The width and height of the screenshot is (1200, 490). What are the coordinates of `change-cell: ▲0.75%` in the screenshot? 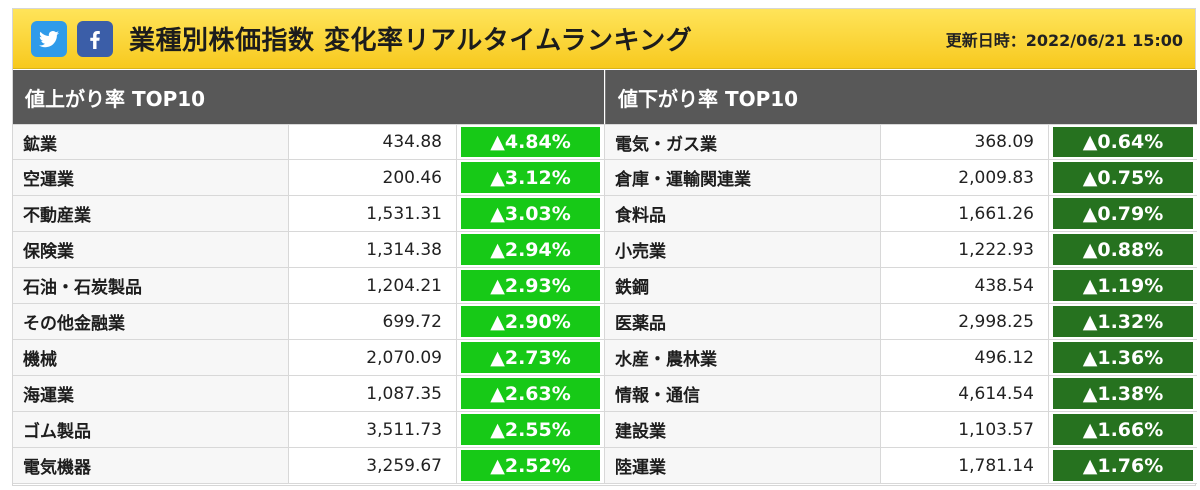 It's located at (1123, 177).